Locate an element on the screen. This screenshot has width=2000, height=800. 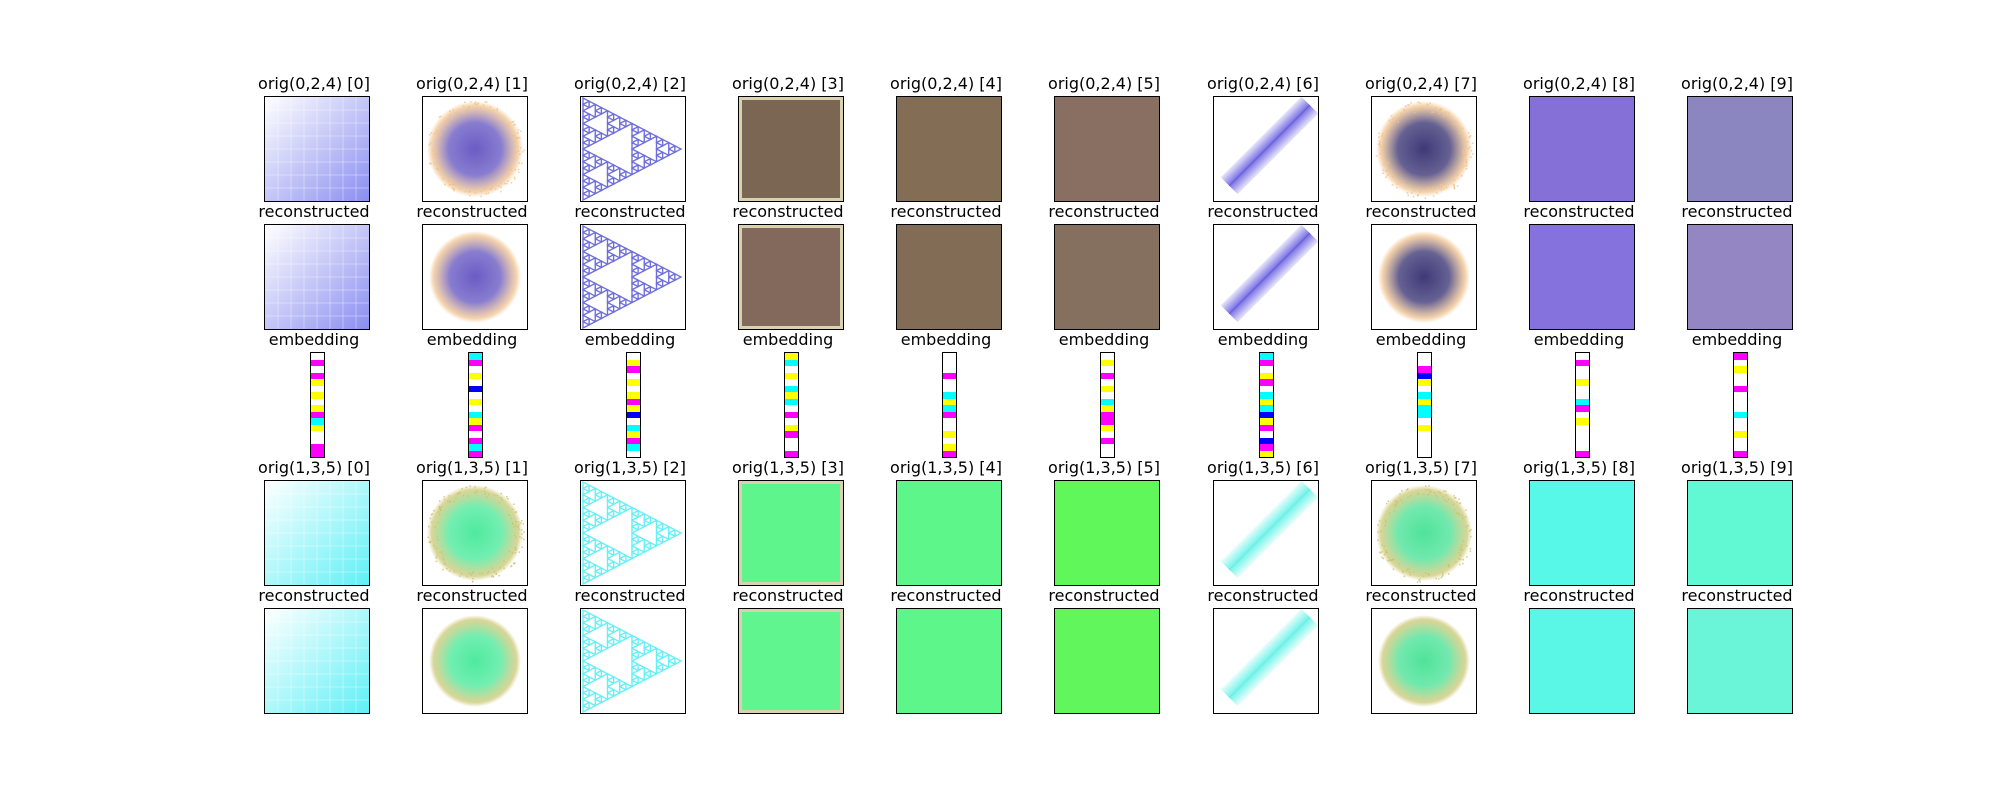
panel-title: orig(1,3,5) [3] is located at coordinates (788, 467).